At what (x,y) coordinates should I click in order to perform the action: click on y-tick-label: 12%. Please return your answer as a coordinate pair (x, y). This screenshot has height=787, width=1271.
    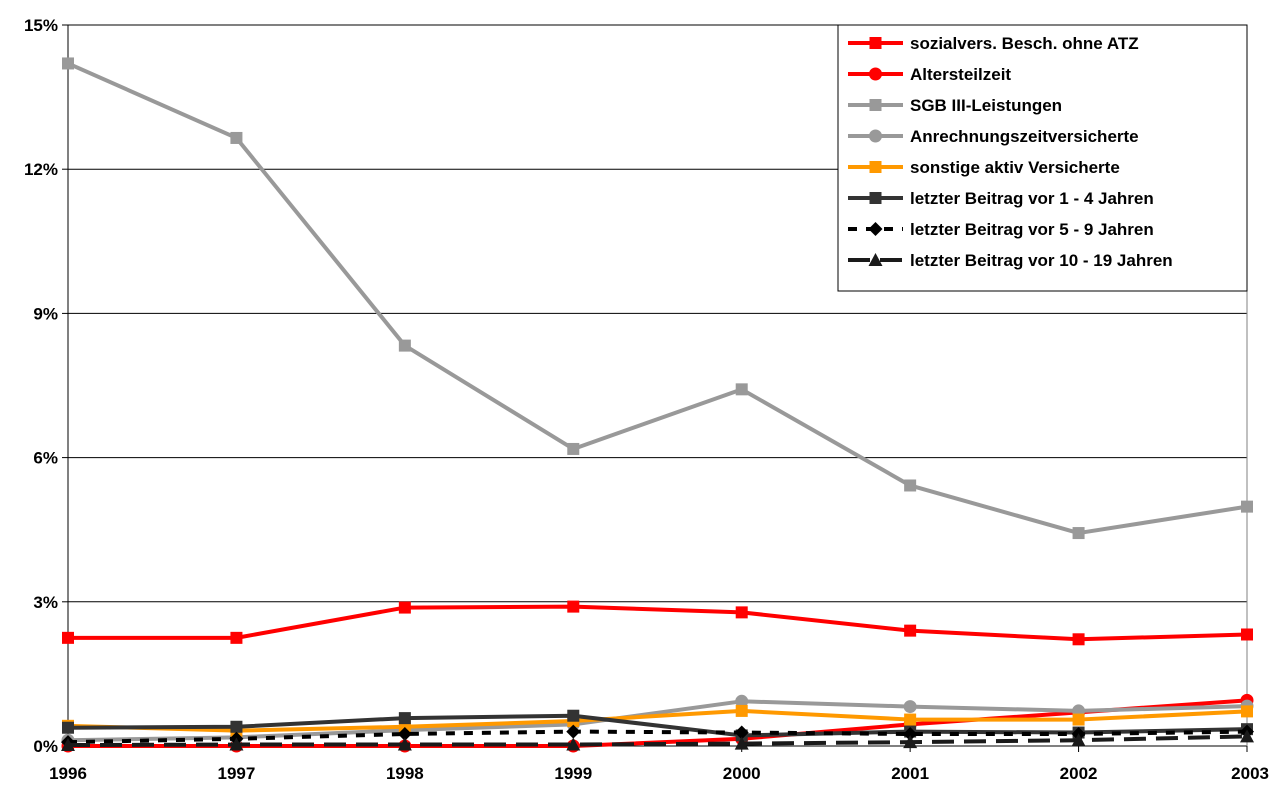
    Looking at the image, I should click on (41, 169).